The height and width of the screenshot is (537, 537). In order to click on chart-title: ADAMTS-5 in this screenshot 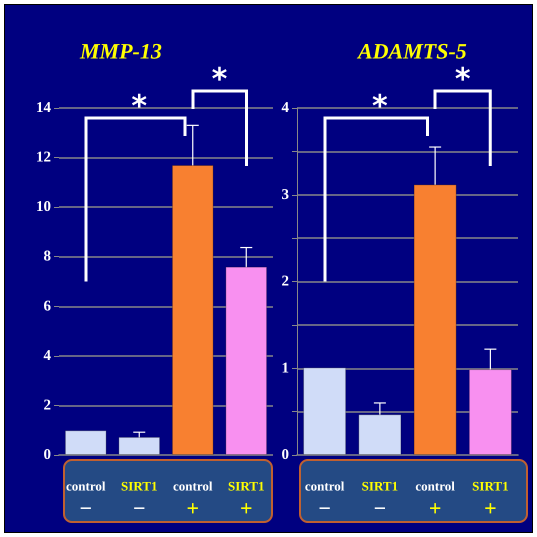, I will do `click(411, 51)`.